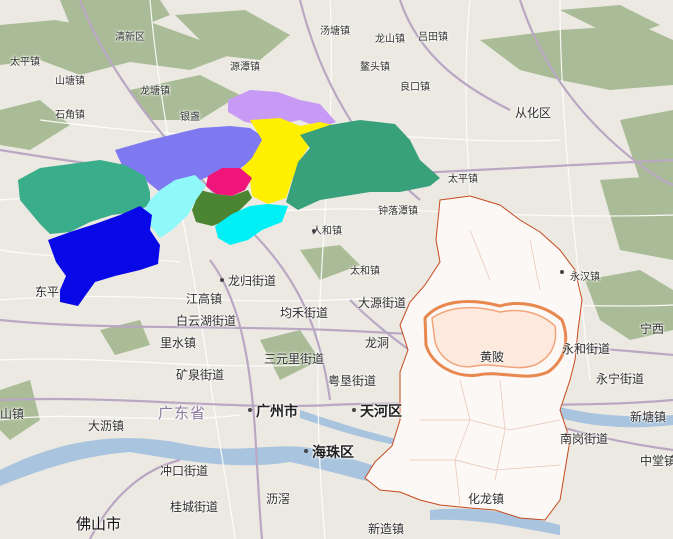 The image size is (673, 539). Describe the element at coordinates (130, 37) in the screenshot. I see `place-label: 清新区` at that location.